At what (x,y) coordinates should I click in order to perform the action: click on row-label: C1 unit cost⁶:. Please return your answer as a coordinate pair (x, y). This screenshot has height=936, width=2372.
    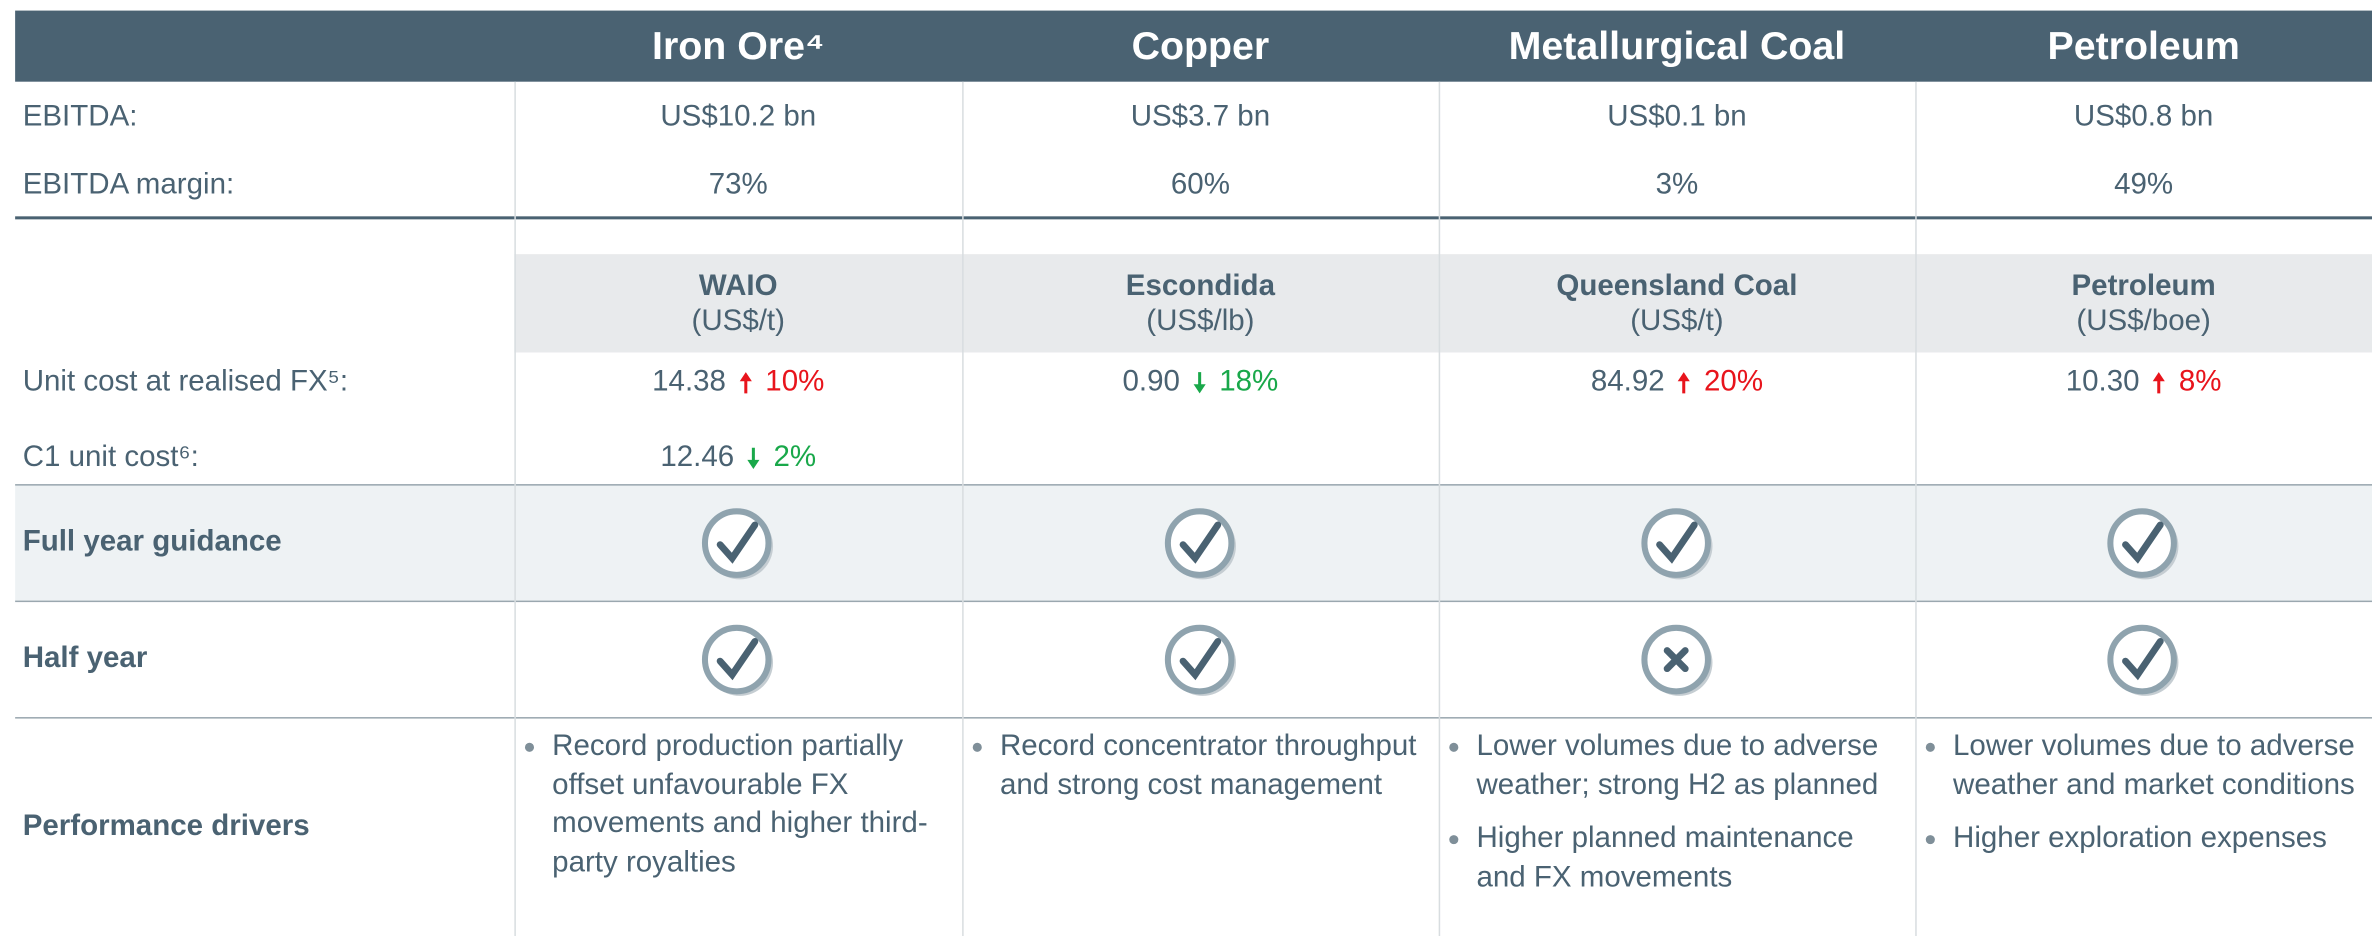
    Looking at the image, I should click on (110, 457).